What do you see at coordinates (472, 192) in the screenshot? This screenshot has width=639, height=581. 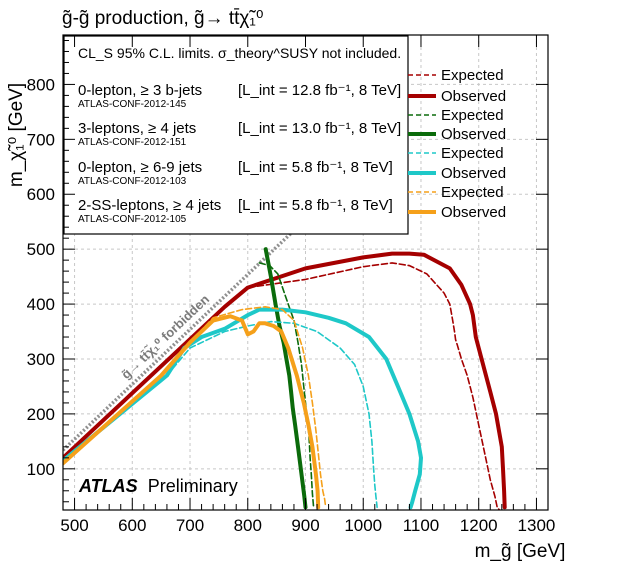 I see `legend-expected-label-3: Expected` at bounding box center [472, 192].